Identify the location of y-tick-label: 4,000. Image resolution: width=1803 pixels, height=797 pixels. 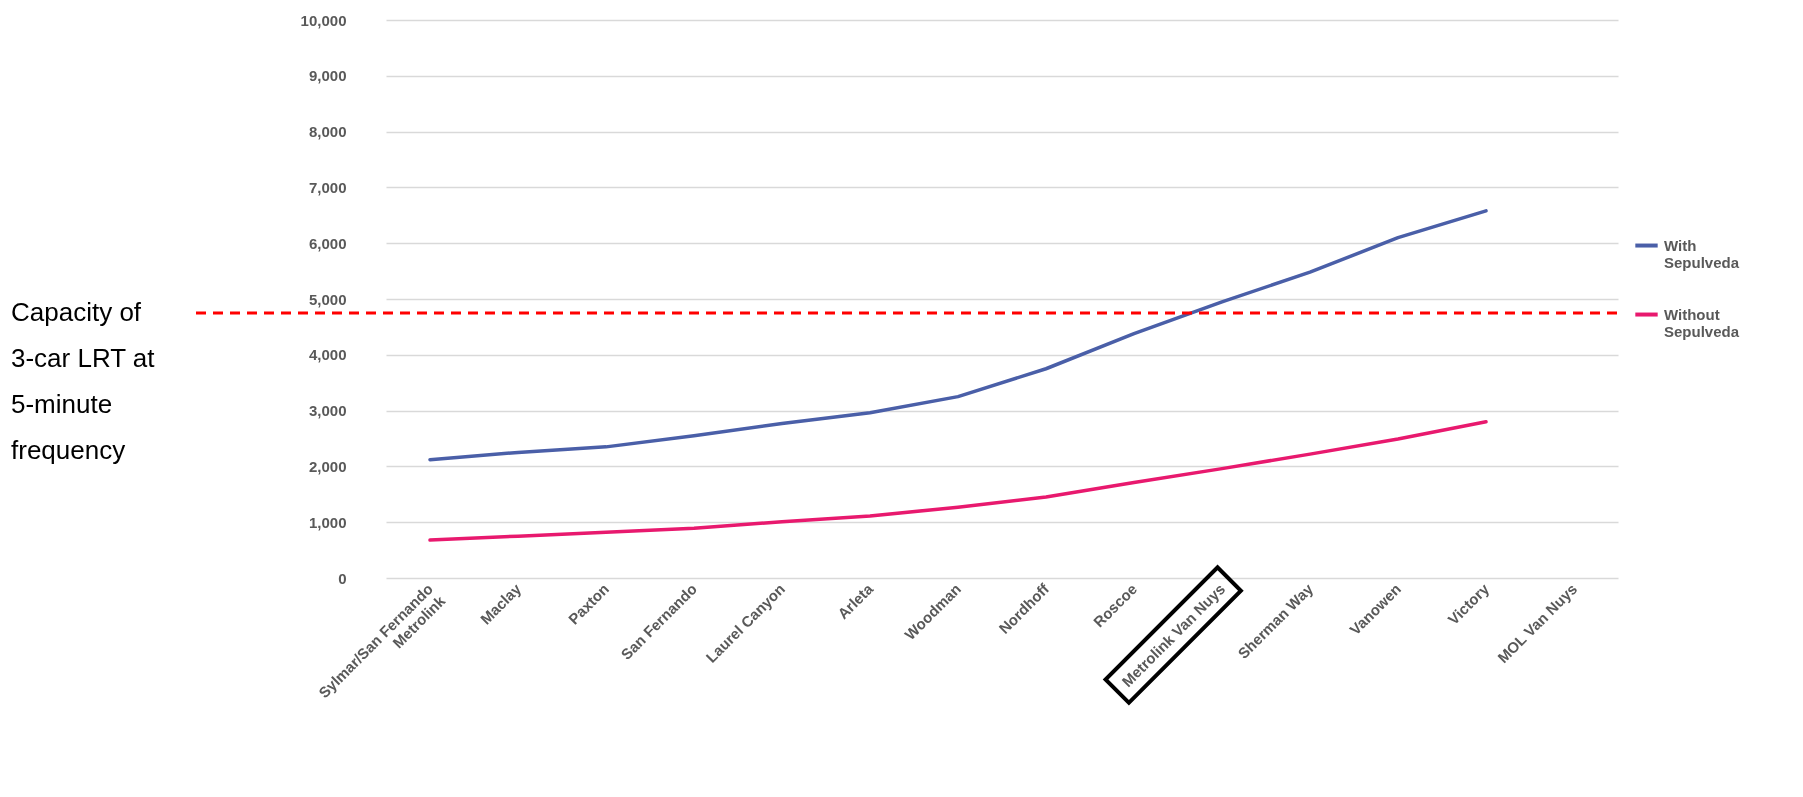
(327, 355).